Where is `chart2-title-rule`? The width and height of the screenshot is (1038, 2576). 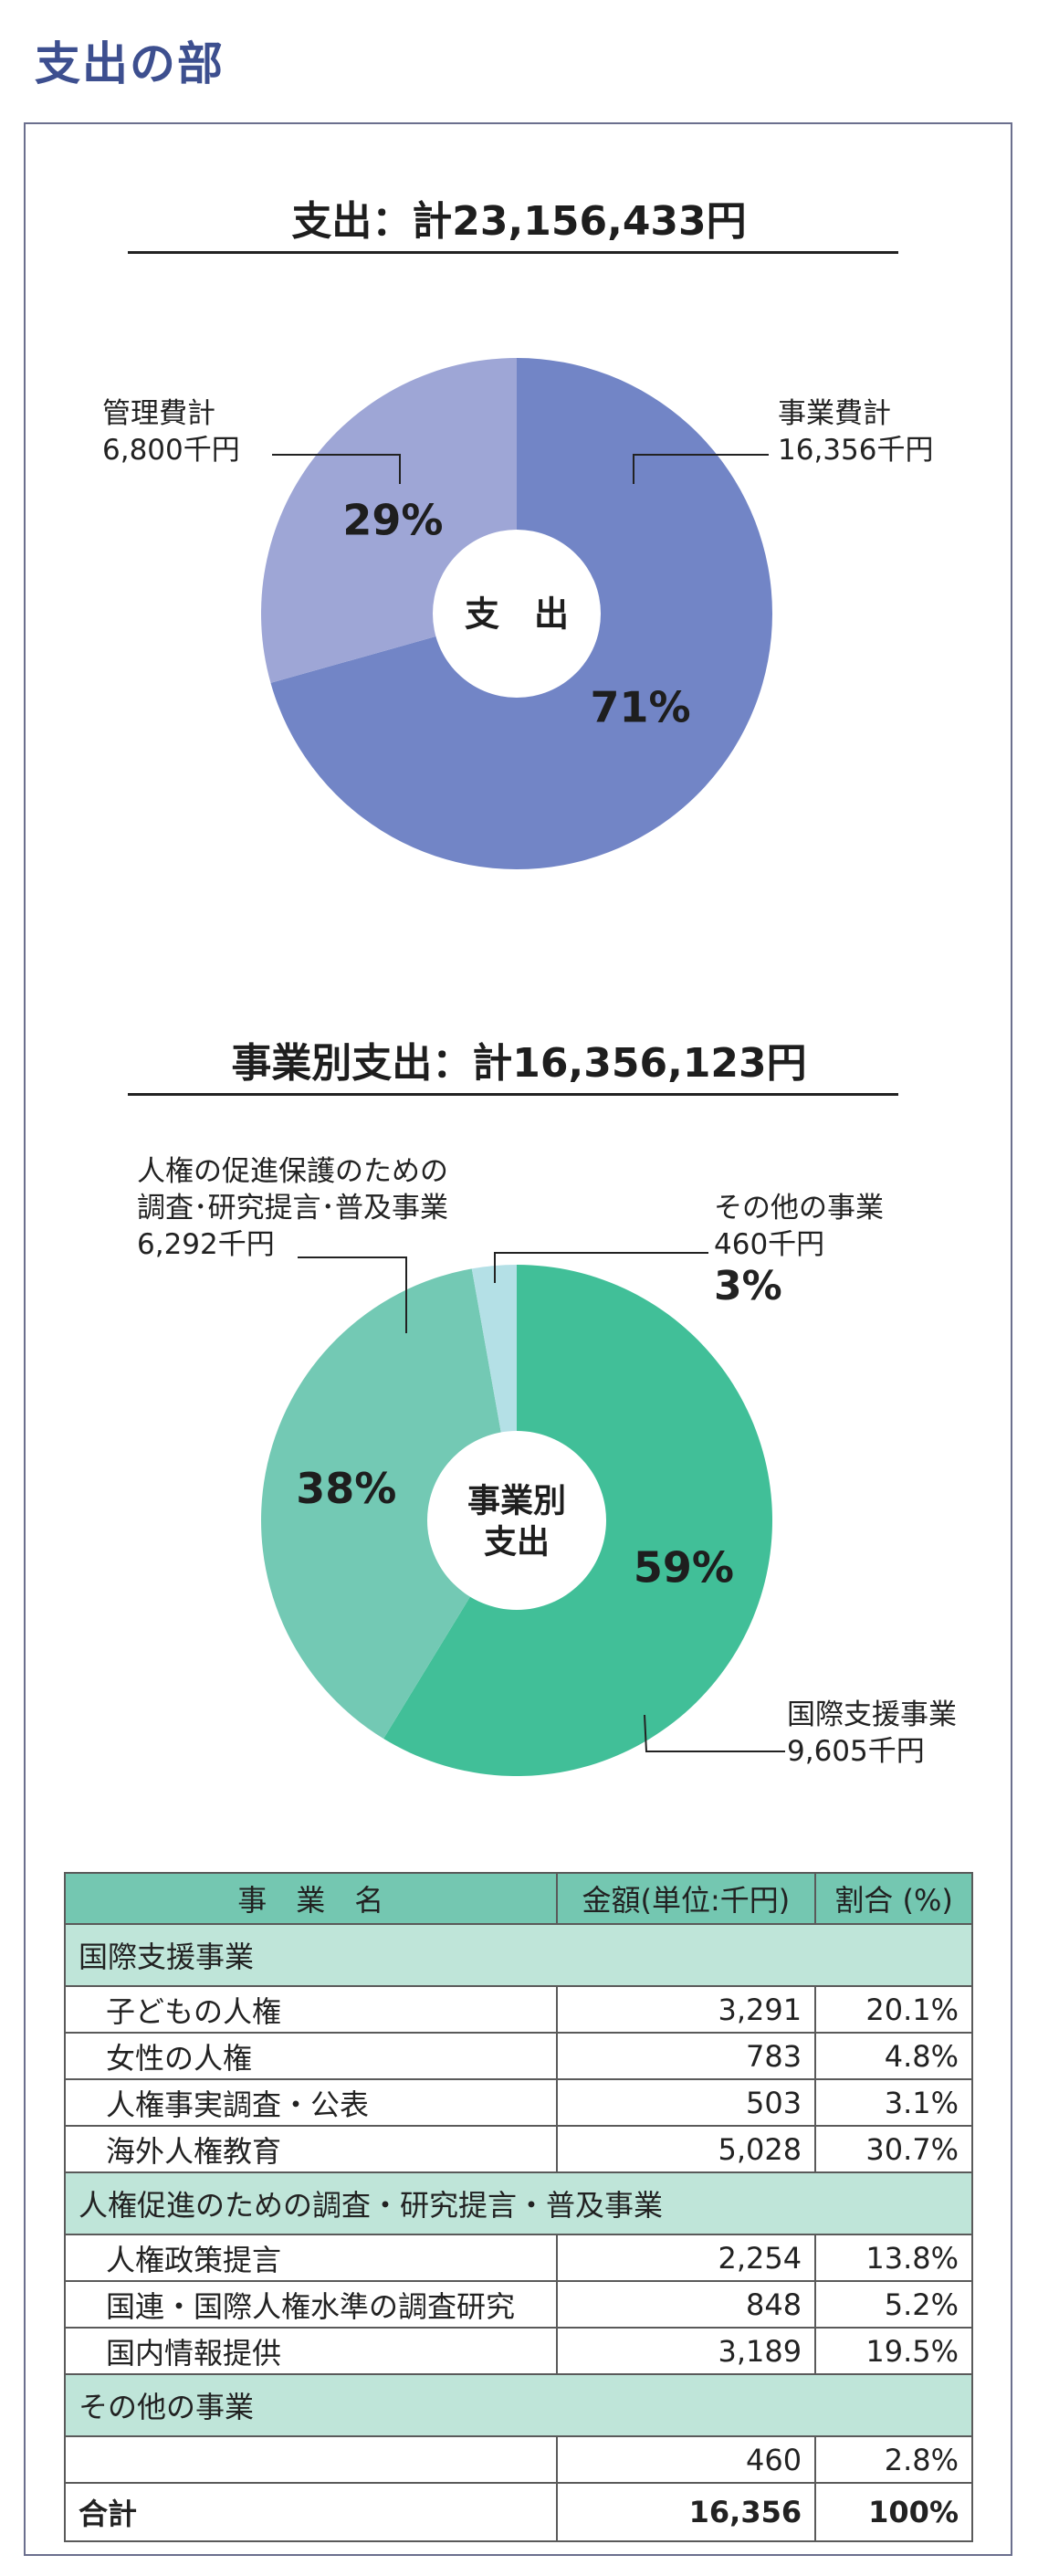 chart2-title-rule is located at coordinates (513, 1094).